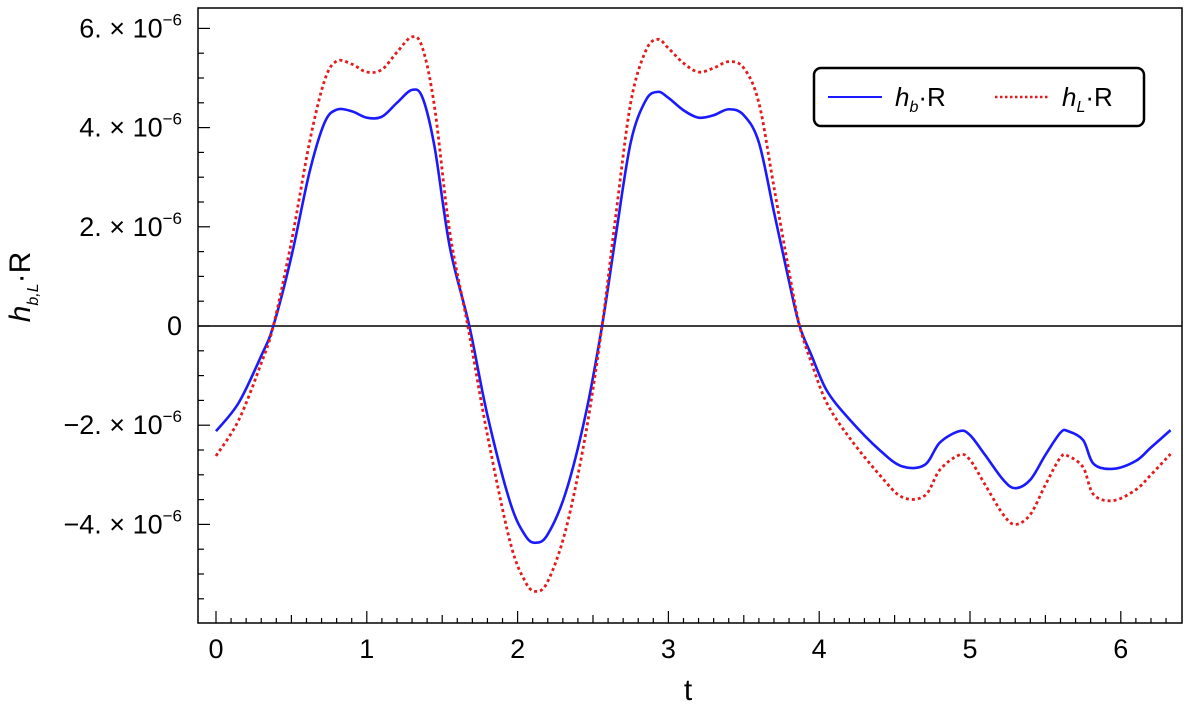  Describe the element at coordinates (1120, 649) in the screenshot. I see `x-tick-label: 6` at that location.